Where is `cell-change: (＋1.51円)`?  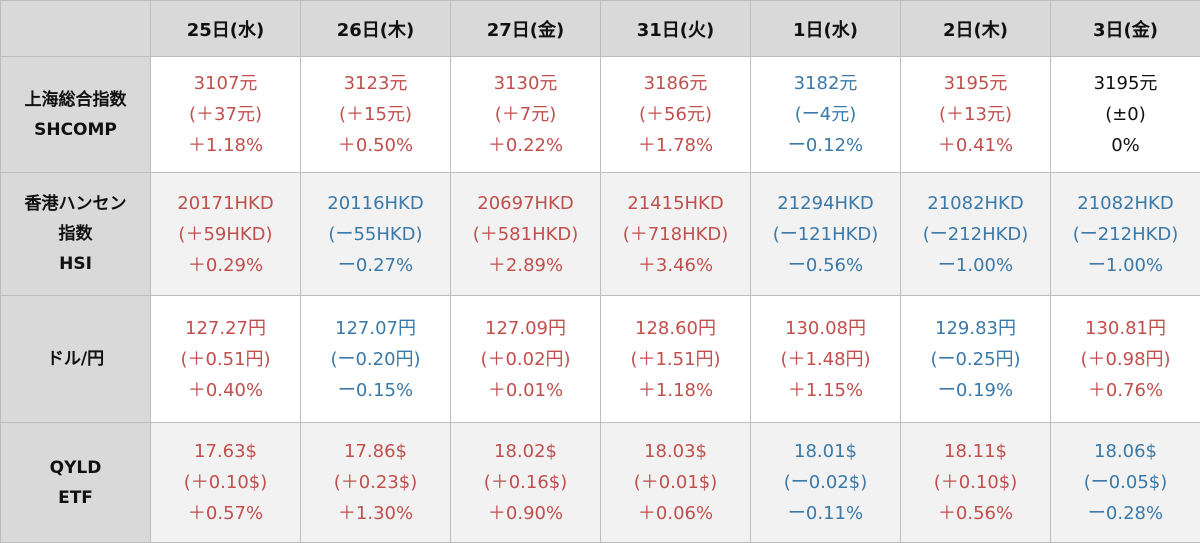
cell-change: (＋1.51円) is located at coordinates (675, 359).